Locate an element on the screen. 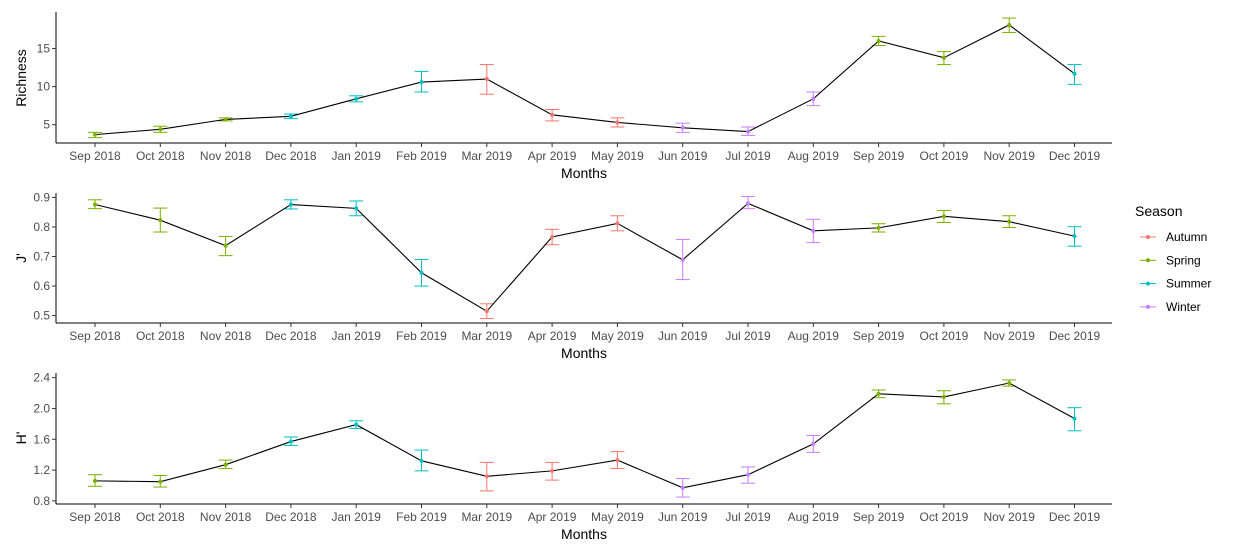  y-axis-title: H' is located at coordinates (21, 438).